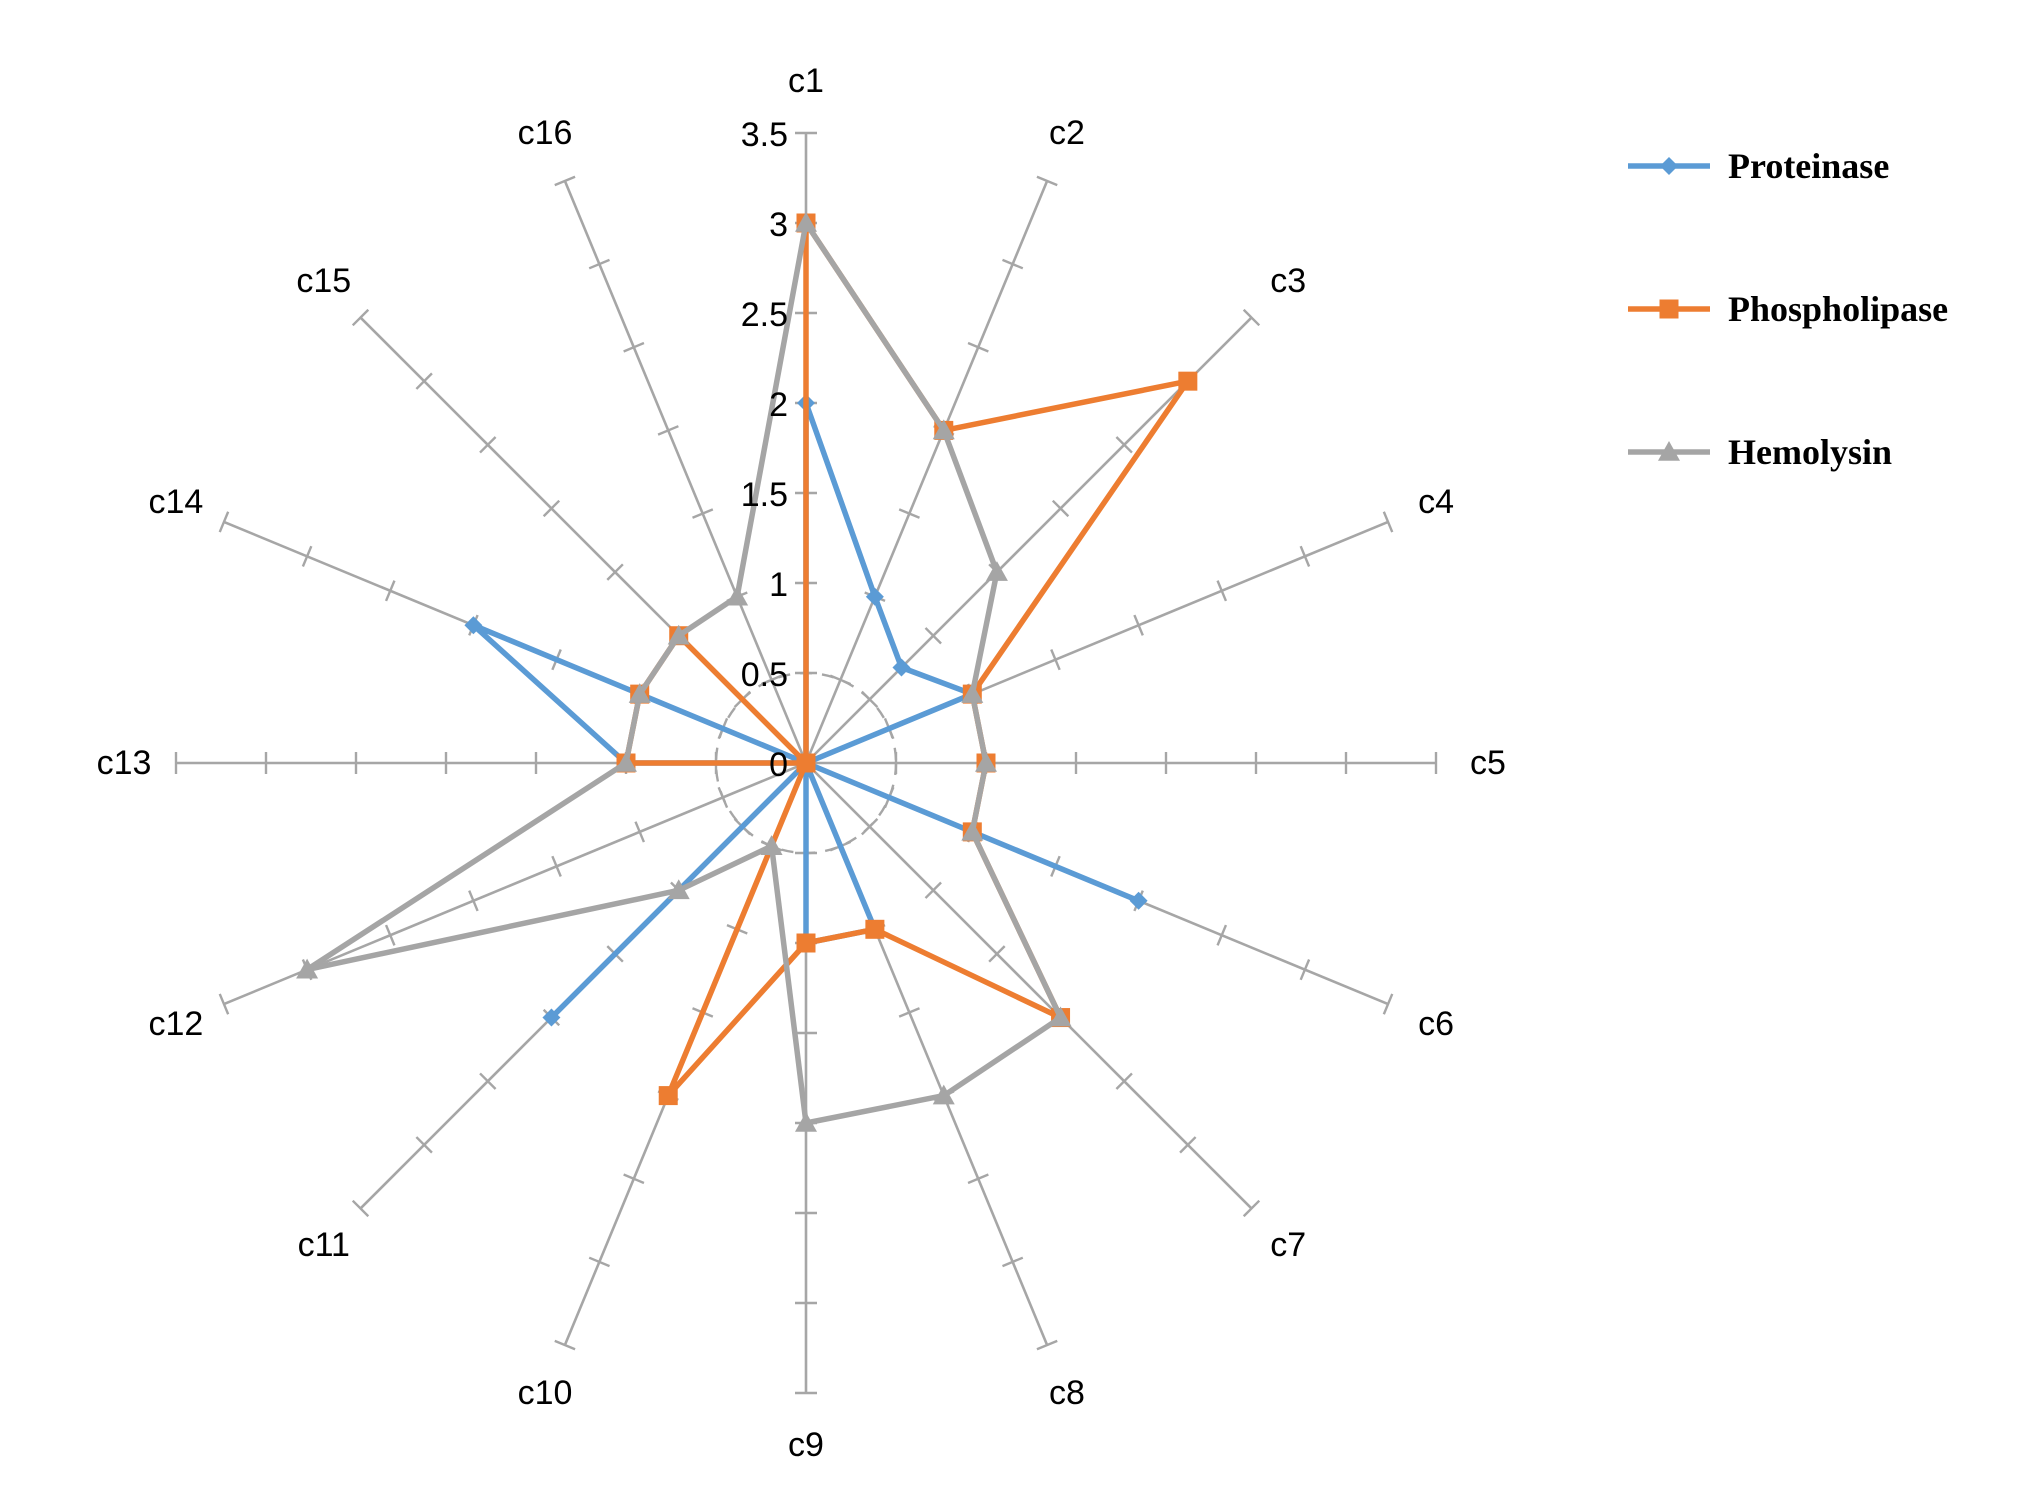  Describe the element at coordinates (972, 693) in the screenshot. I see `data-point-hemolysin-c4` at that location.